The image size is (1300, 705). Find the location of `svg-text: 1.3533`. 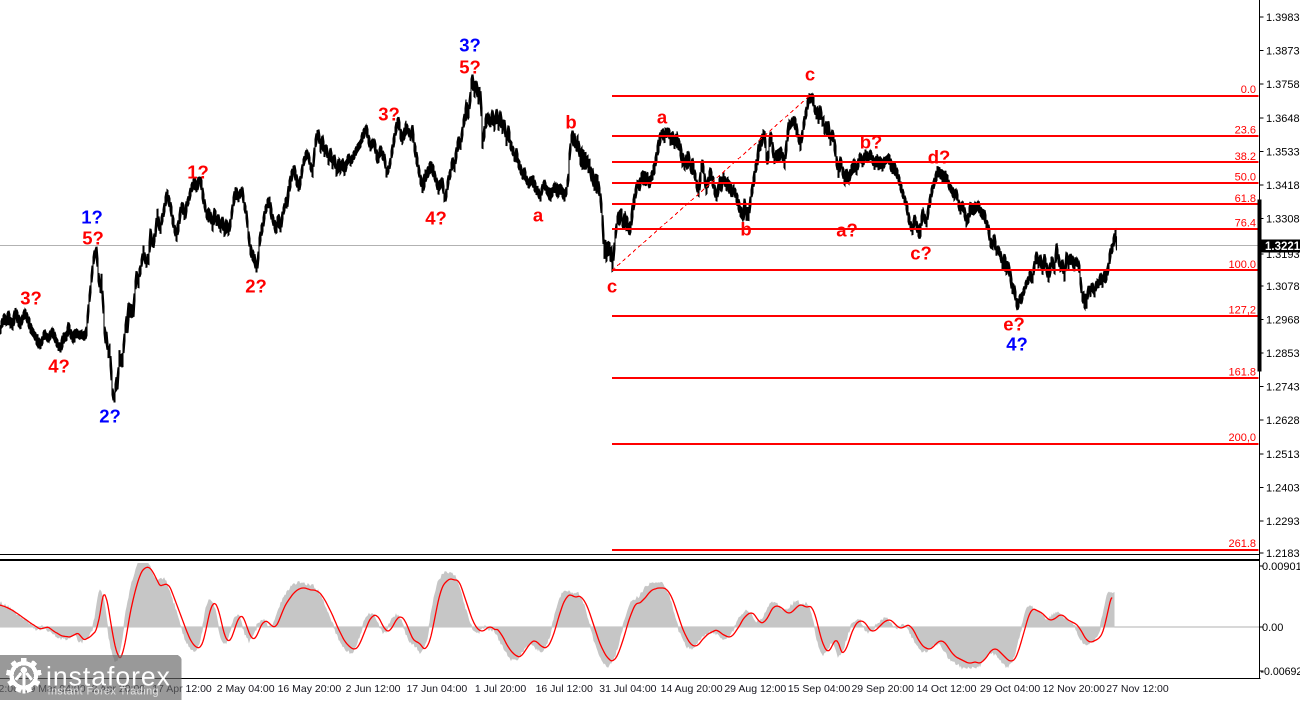

svg-text: 1.3533 is located at coordinates (1283, 152).